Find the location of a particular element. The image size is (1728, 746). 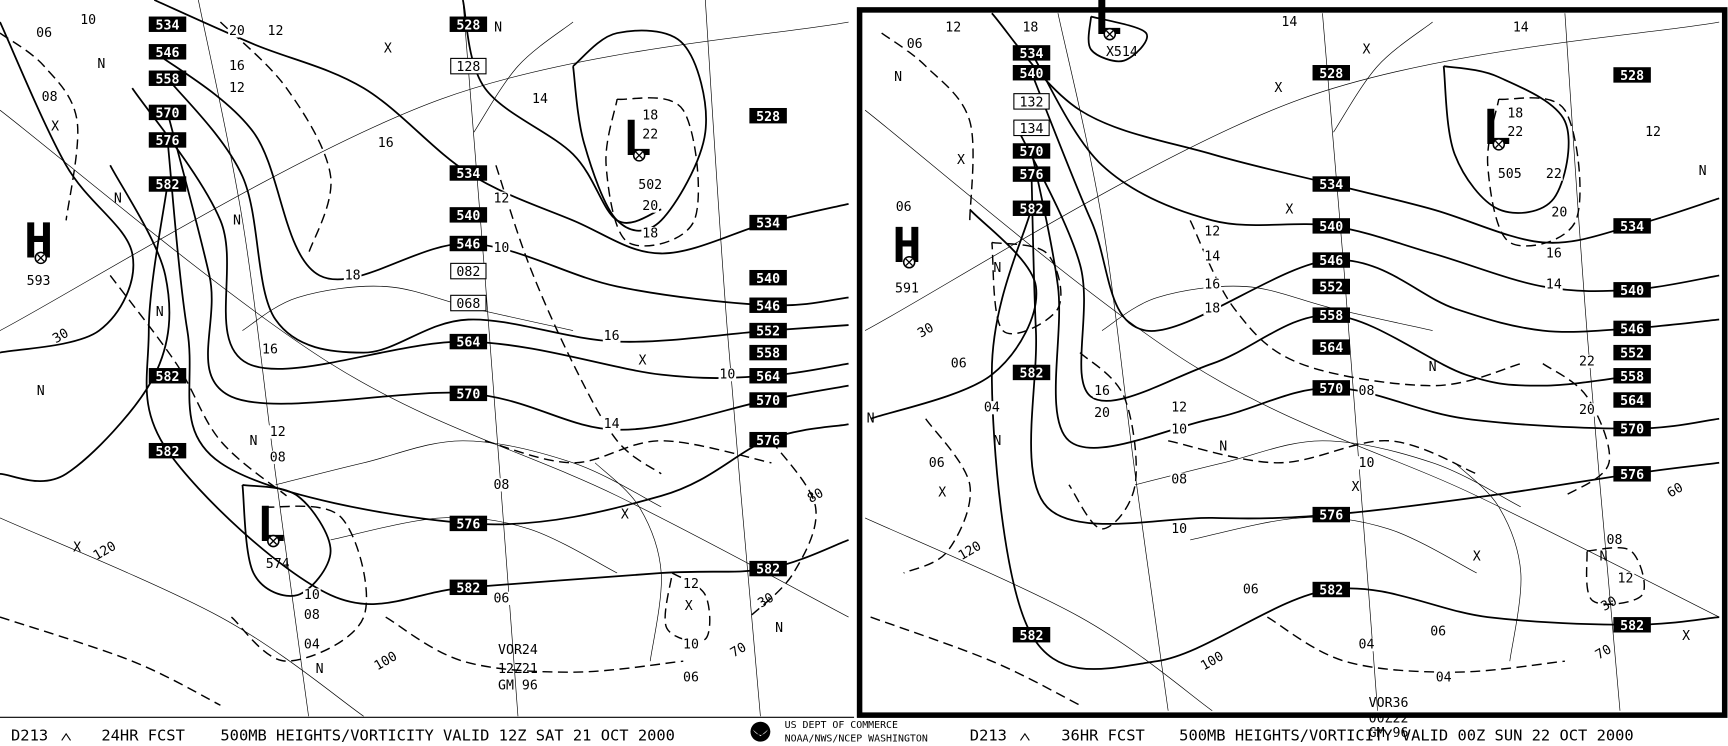

grid-label: 30 is located at coordinates (925, 331).